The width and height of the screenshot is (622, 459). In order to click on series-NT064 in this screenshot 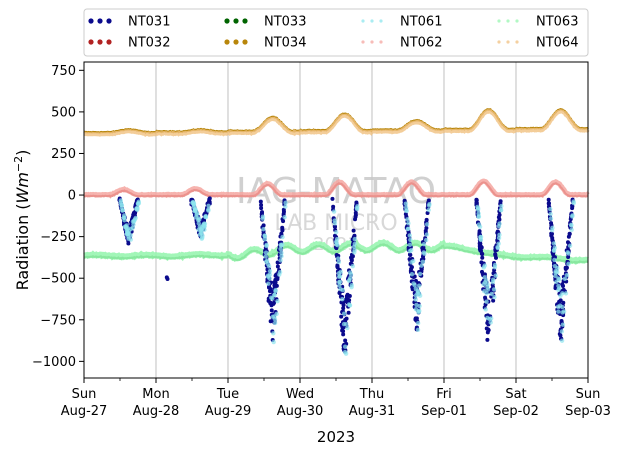, I will do `click(336, 123)`.